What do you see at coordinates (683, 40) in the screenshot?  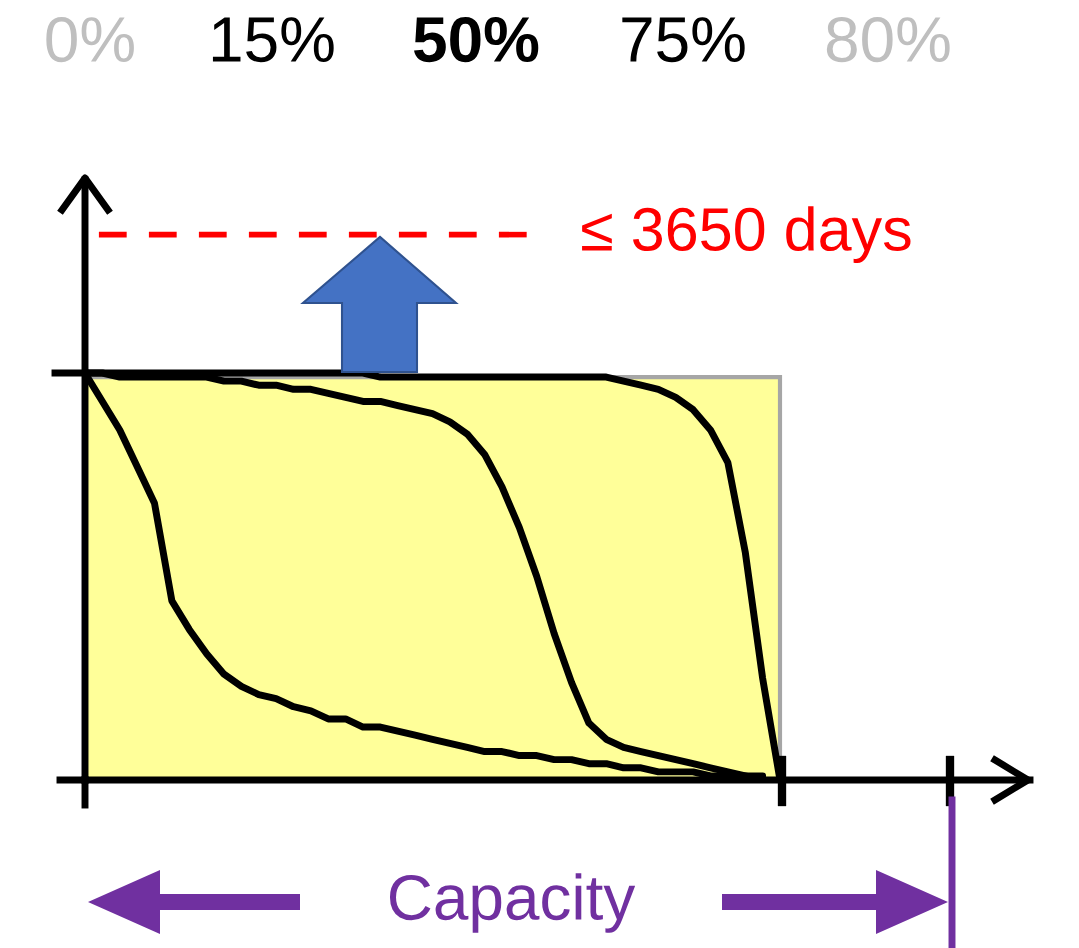 I see `text: 75%` at bounding box center [683, 40].